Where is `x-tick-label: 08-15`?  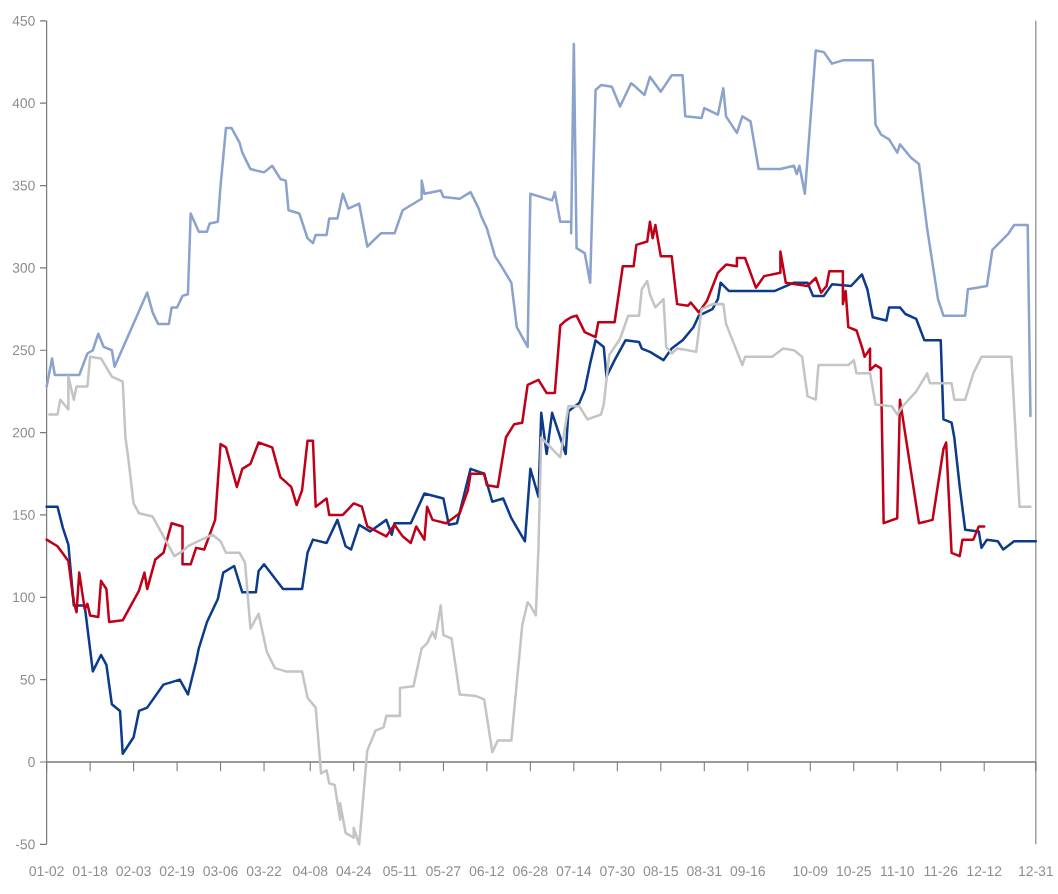
x-tick-label: 08-15 is located at coordinates (660, 871).